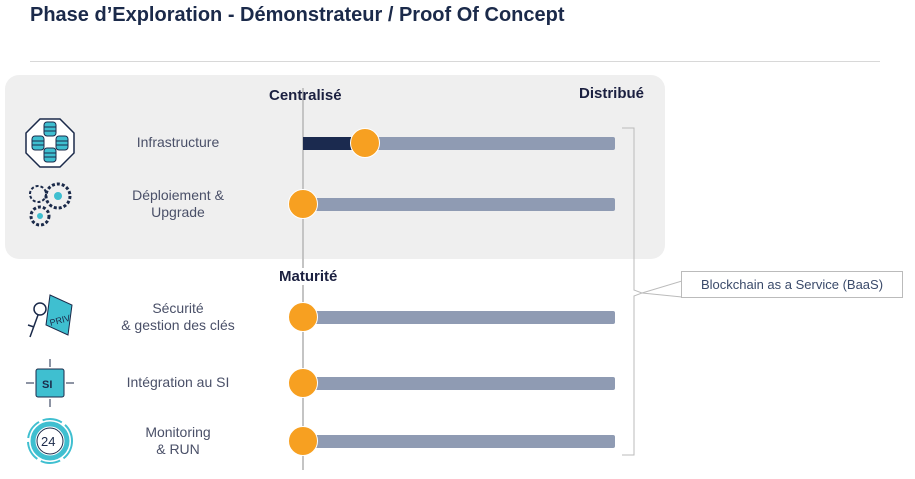  I want to click on row-label: Monitoring & RUN, so click(178, 441).